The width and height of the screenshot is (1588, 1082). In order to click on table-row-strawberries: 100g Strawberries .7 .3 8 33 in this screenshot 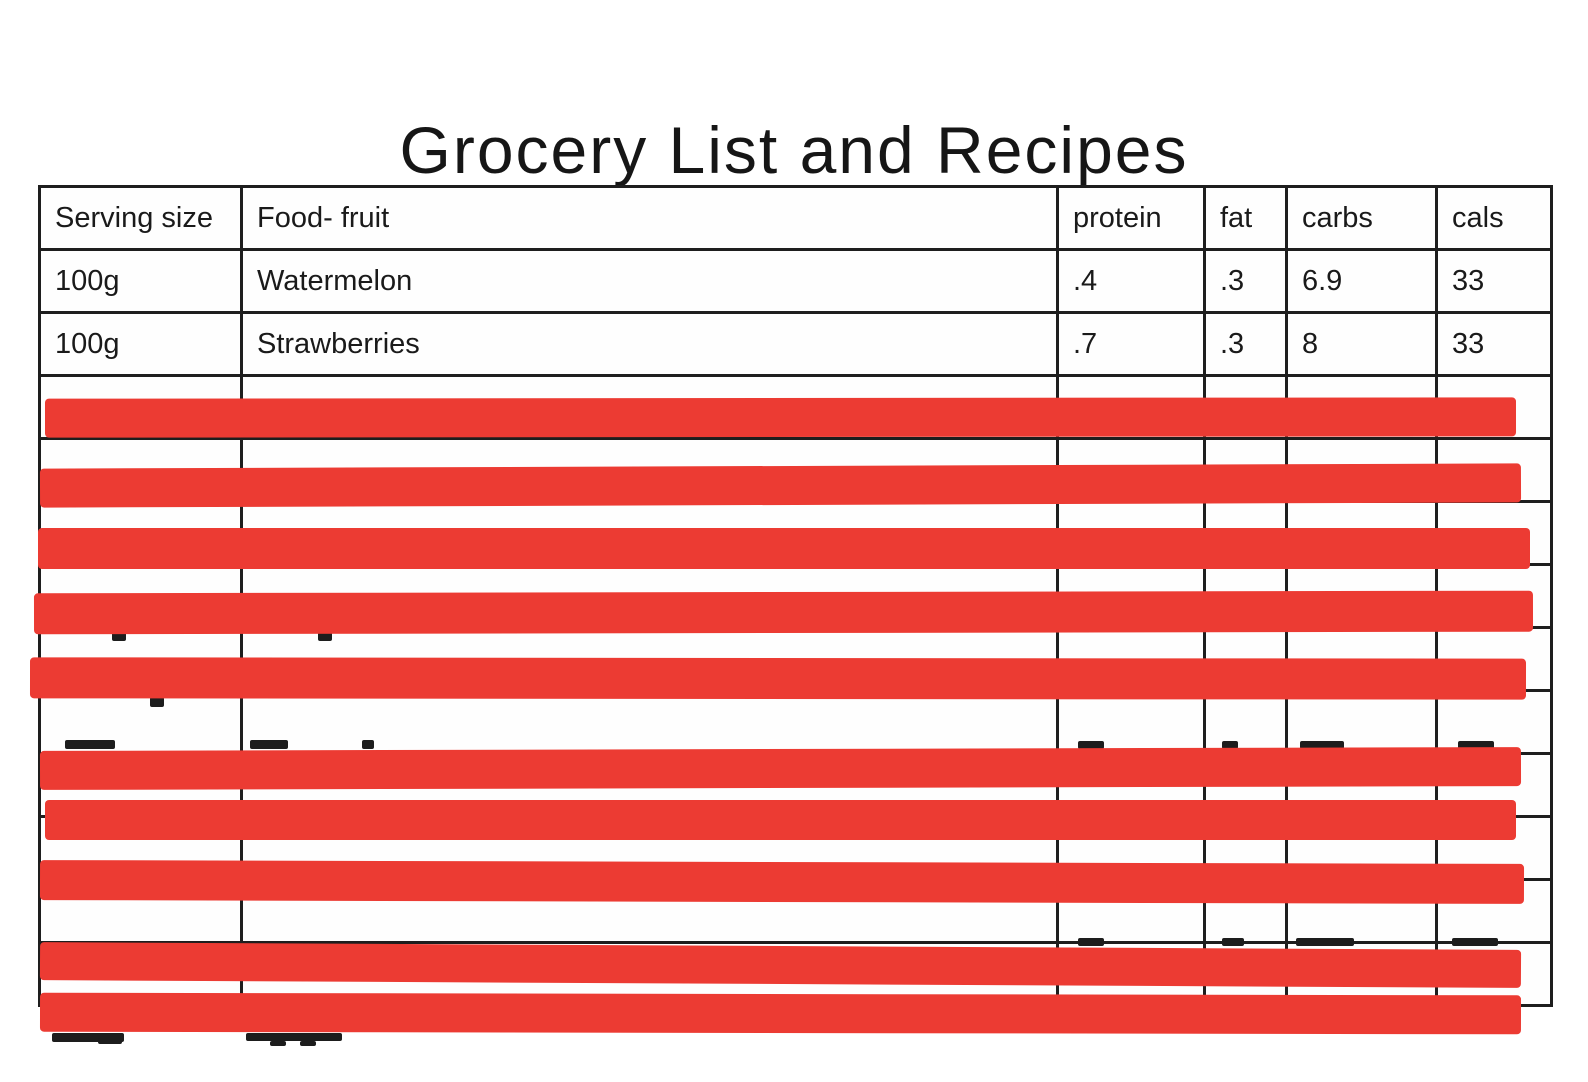, I will do `click(795, 344)`.